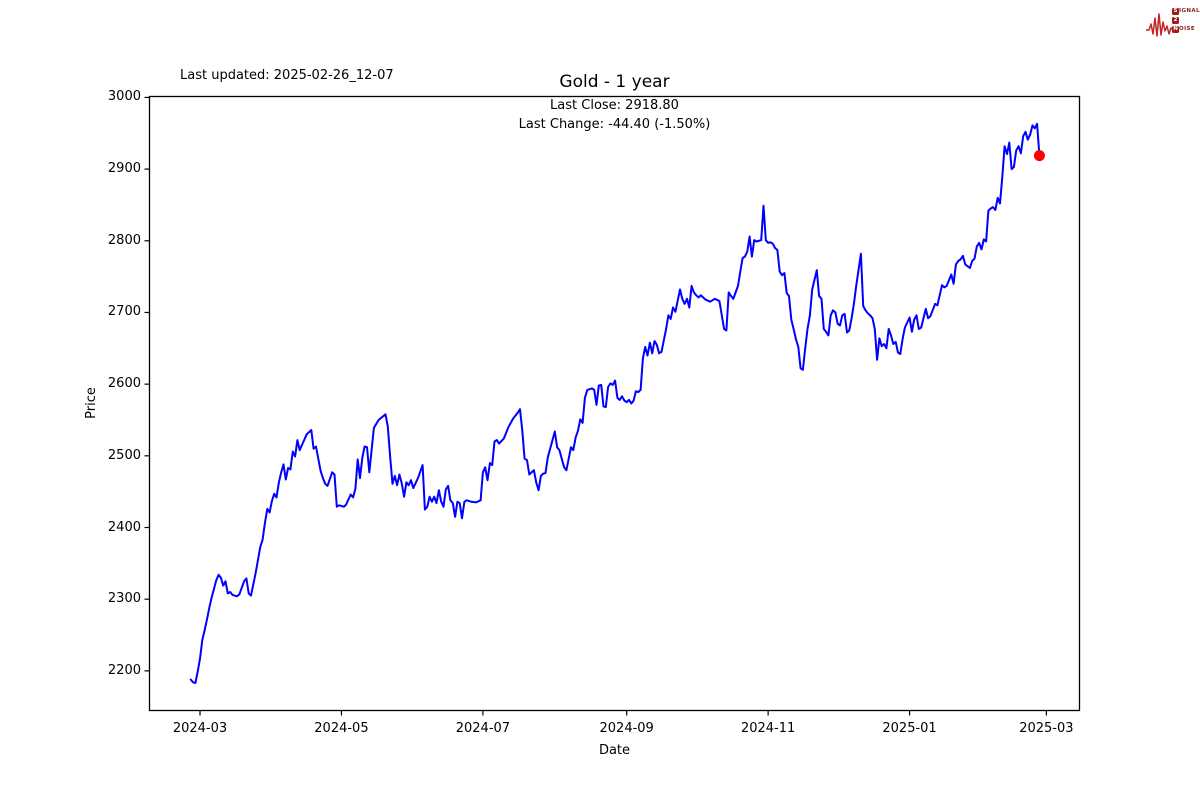  I want to click on x-tick-label: 2025-03, so click(1046, 728).